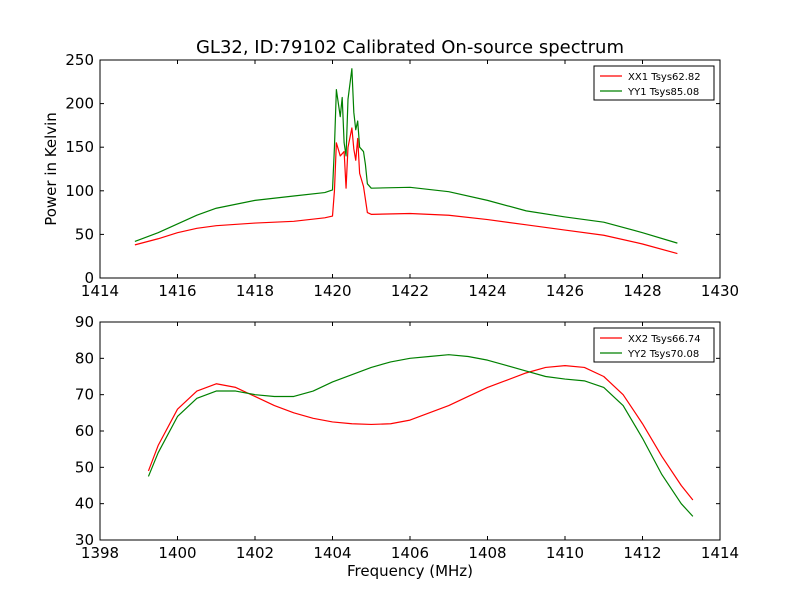  I want to click on x-tick-label: 1416, so click(177, 291).